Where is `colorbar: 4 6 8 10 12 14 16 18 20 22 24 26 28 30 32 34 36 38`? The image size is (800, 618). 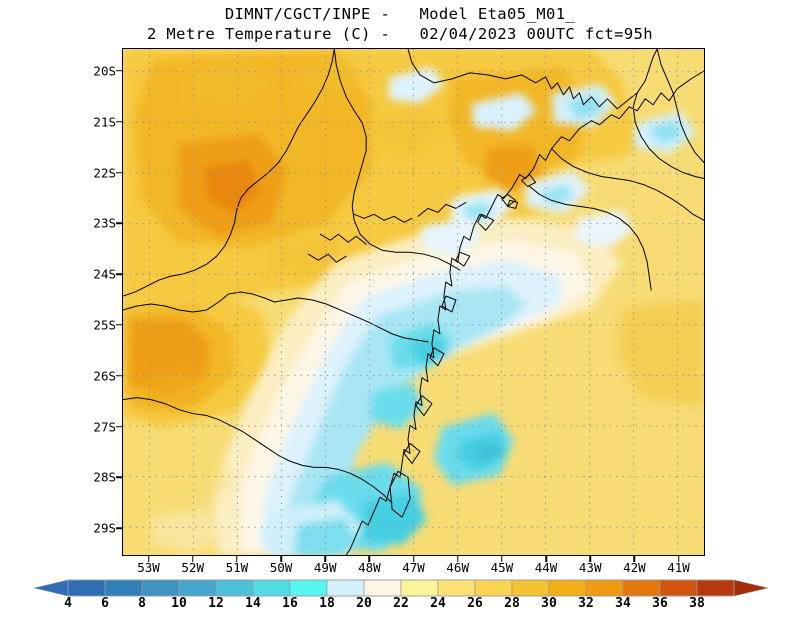
colorbar: 4 6 8 10 12 14 16 18 20 22 24 26 28 30 32 34 36 38 is located at coordinates (400, 598).